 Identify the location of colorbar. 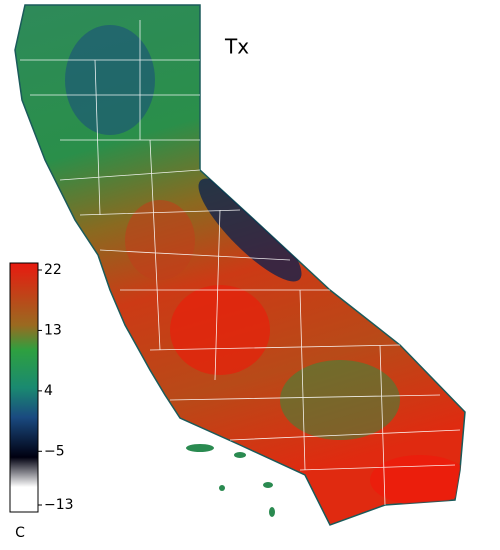
(24, 387).